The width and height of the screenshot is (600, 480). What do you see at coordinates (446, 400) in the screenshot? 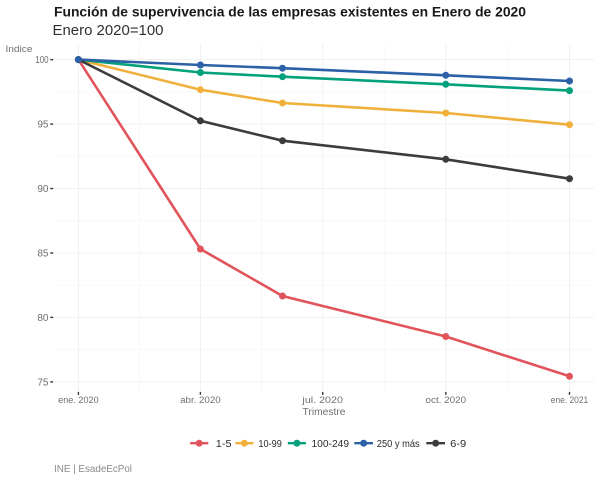
I see `svg-text: oct. 2020` at bounding box center [446, 400].